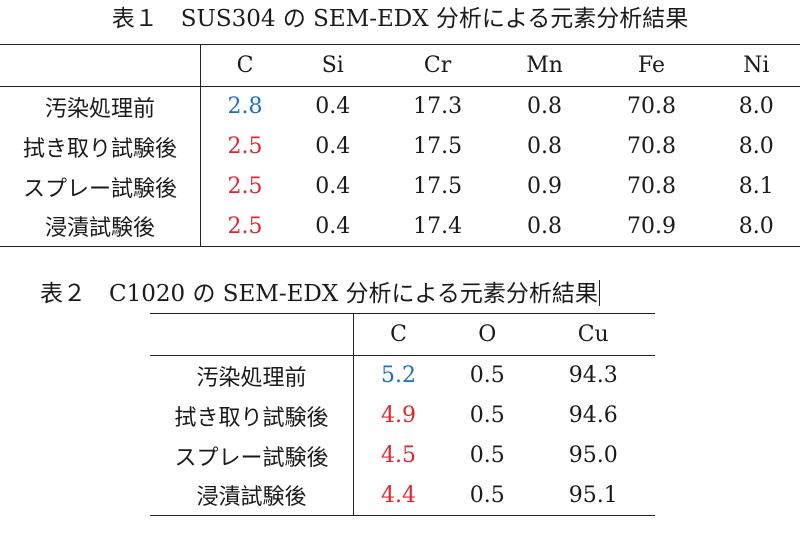  Describe the element at coordinates (593, 334) in the screenshot. I see `table2-col-cu: Cu` at that location.